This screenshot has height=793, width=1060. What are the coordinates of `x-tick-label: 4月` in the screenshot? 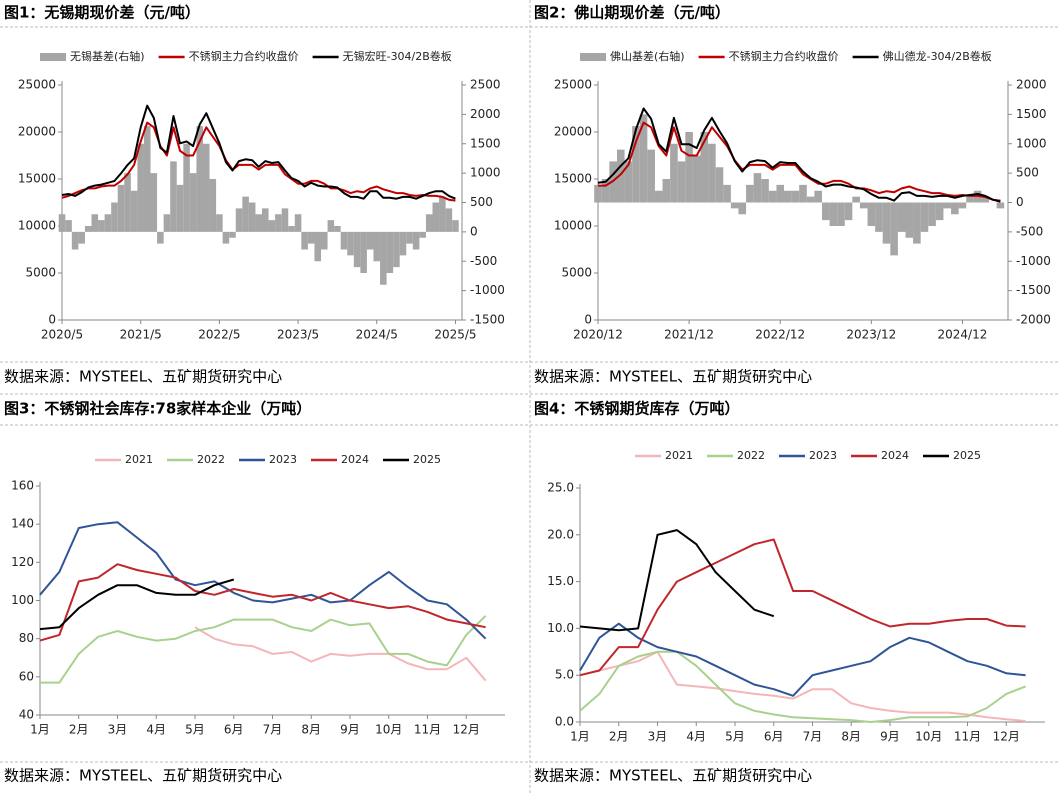 It's located at (696, 737).